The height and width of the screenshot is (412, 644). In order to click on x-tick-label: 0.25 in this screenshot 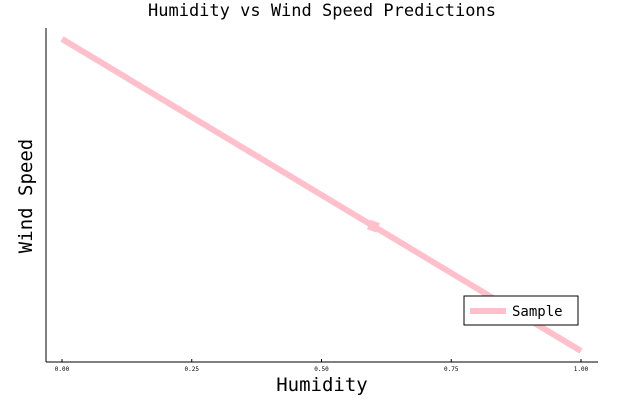, I will do `click(192, 369)`.